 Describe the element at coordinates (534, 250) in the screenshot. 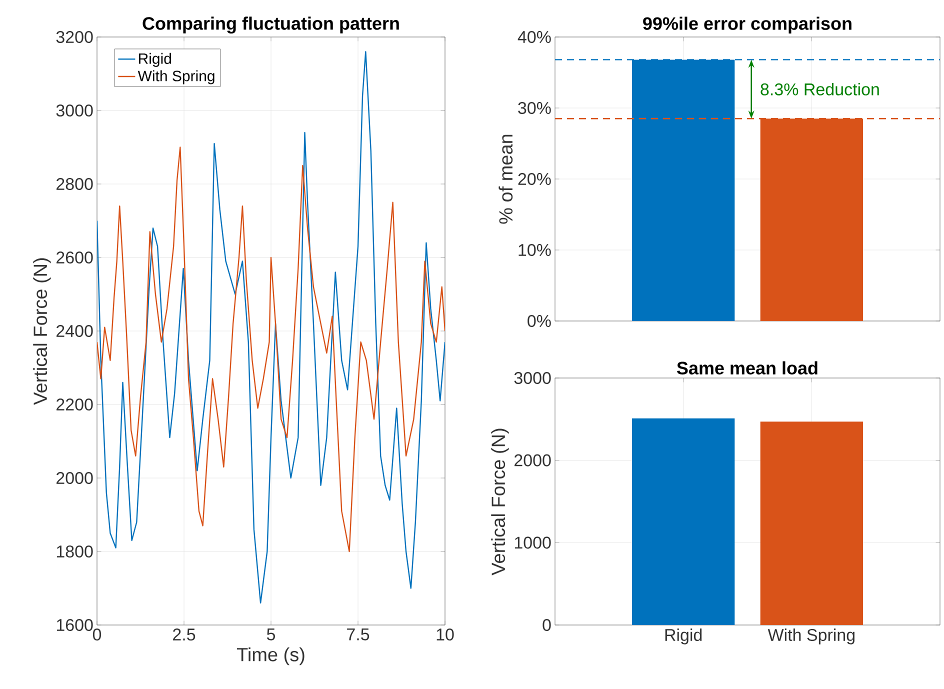

I see `y-tick-label: 10%` at that location.